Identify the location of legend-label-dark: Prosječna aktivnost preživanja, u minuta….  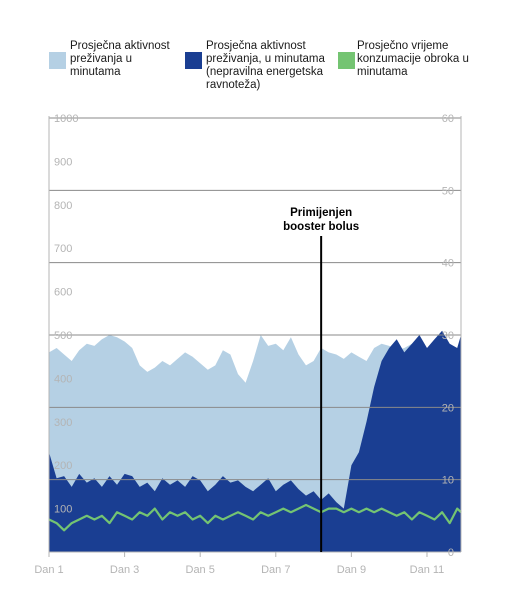
(265, 65).